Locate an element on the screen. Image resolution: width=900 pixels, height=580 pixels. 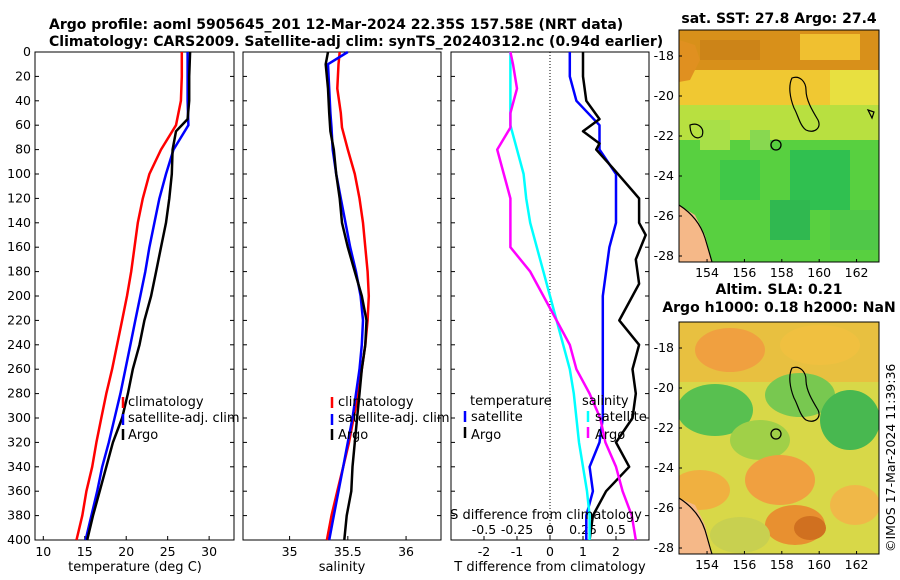
y-tick-label: 320 is located at coordinates (19, 441).